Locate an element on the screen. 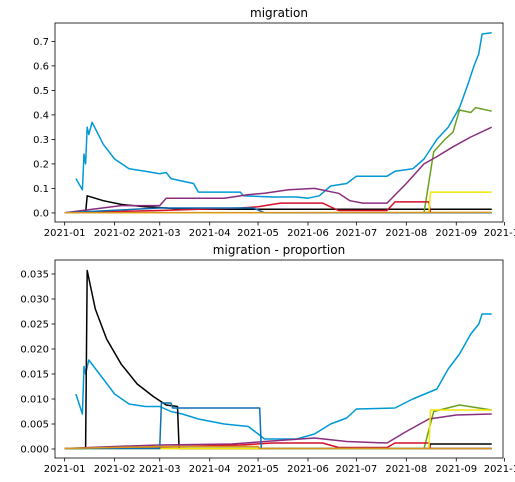 This screenshot has height=482, width=515. y-tick-label: 0.3 is located at coordinates (41, 140).